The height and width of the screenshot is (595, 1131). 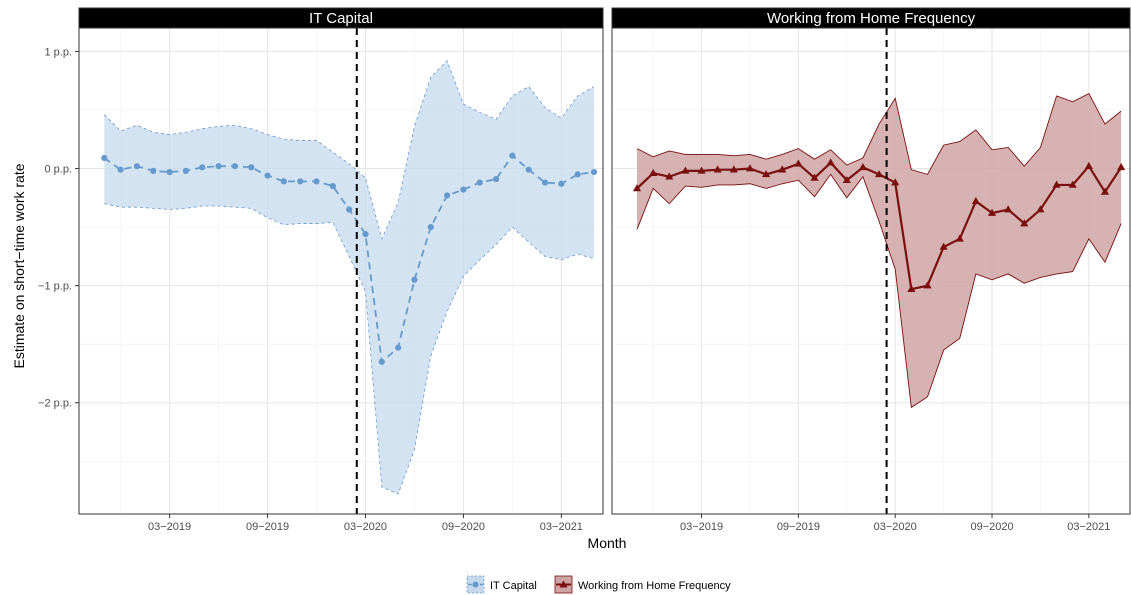 I want to click on legend-label: Working from Home Frequency, so click(x=654, y=586).